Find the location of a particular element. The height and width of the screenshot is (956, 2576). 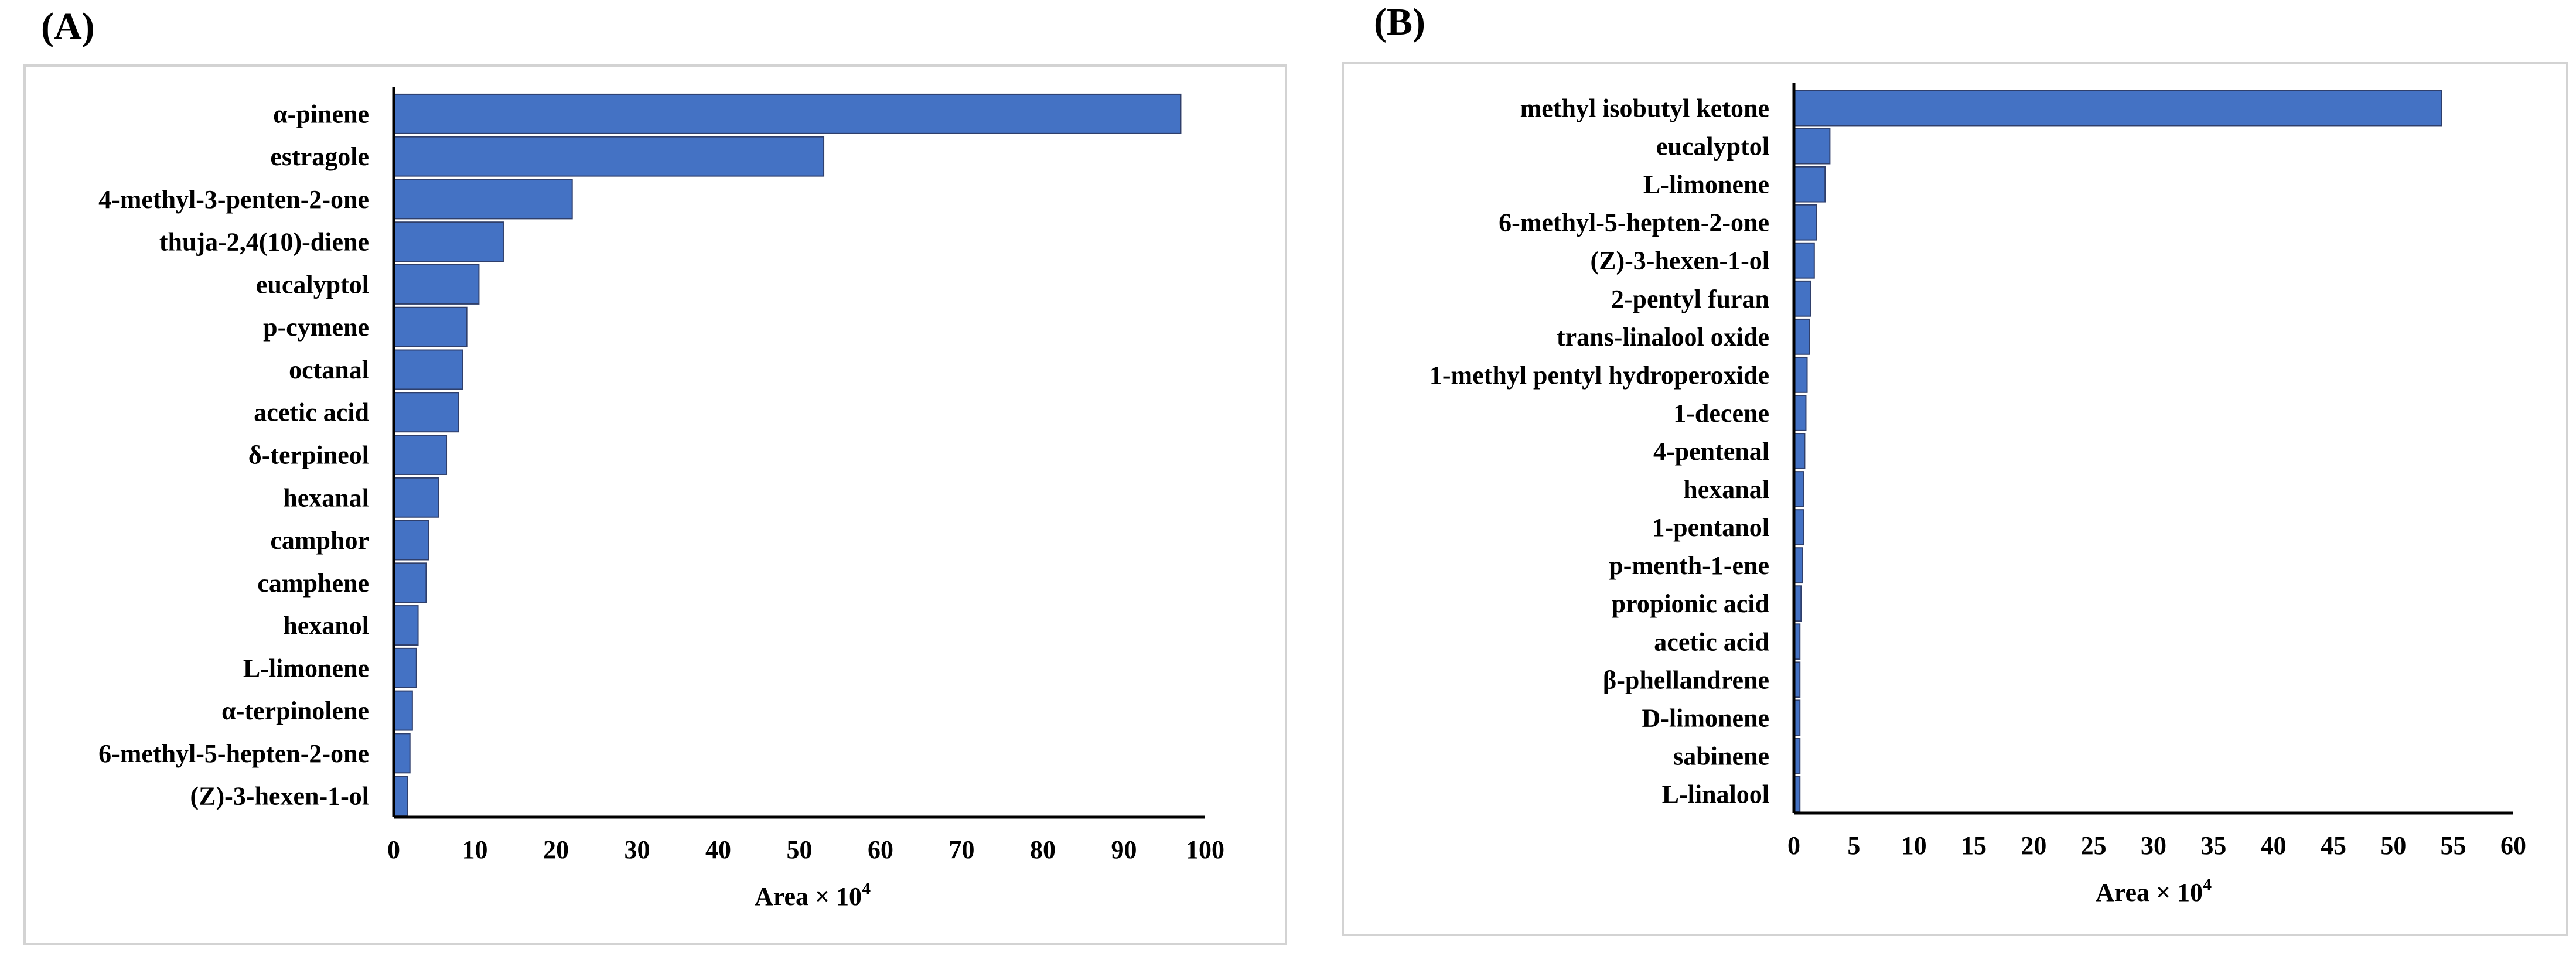

category-label: camphor is located at coordinates (319, 540).